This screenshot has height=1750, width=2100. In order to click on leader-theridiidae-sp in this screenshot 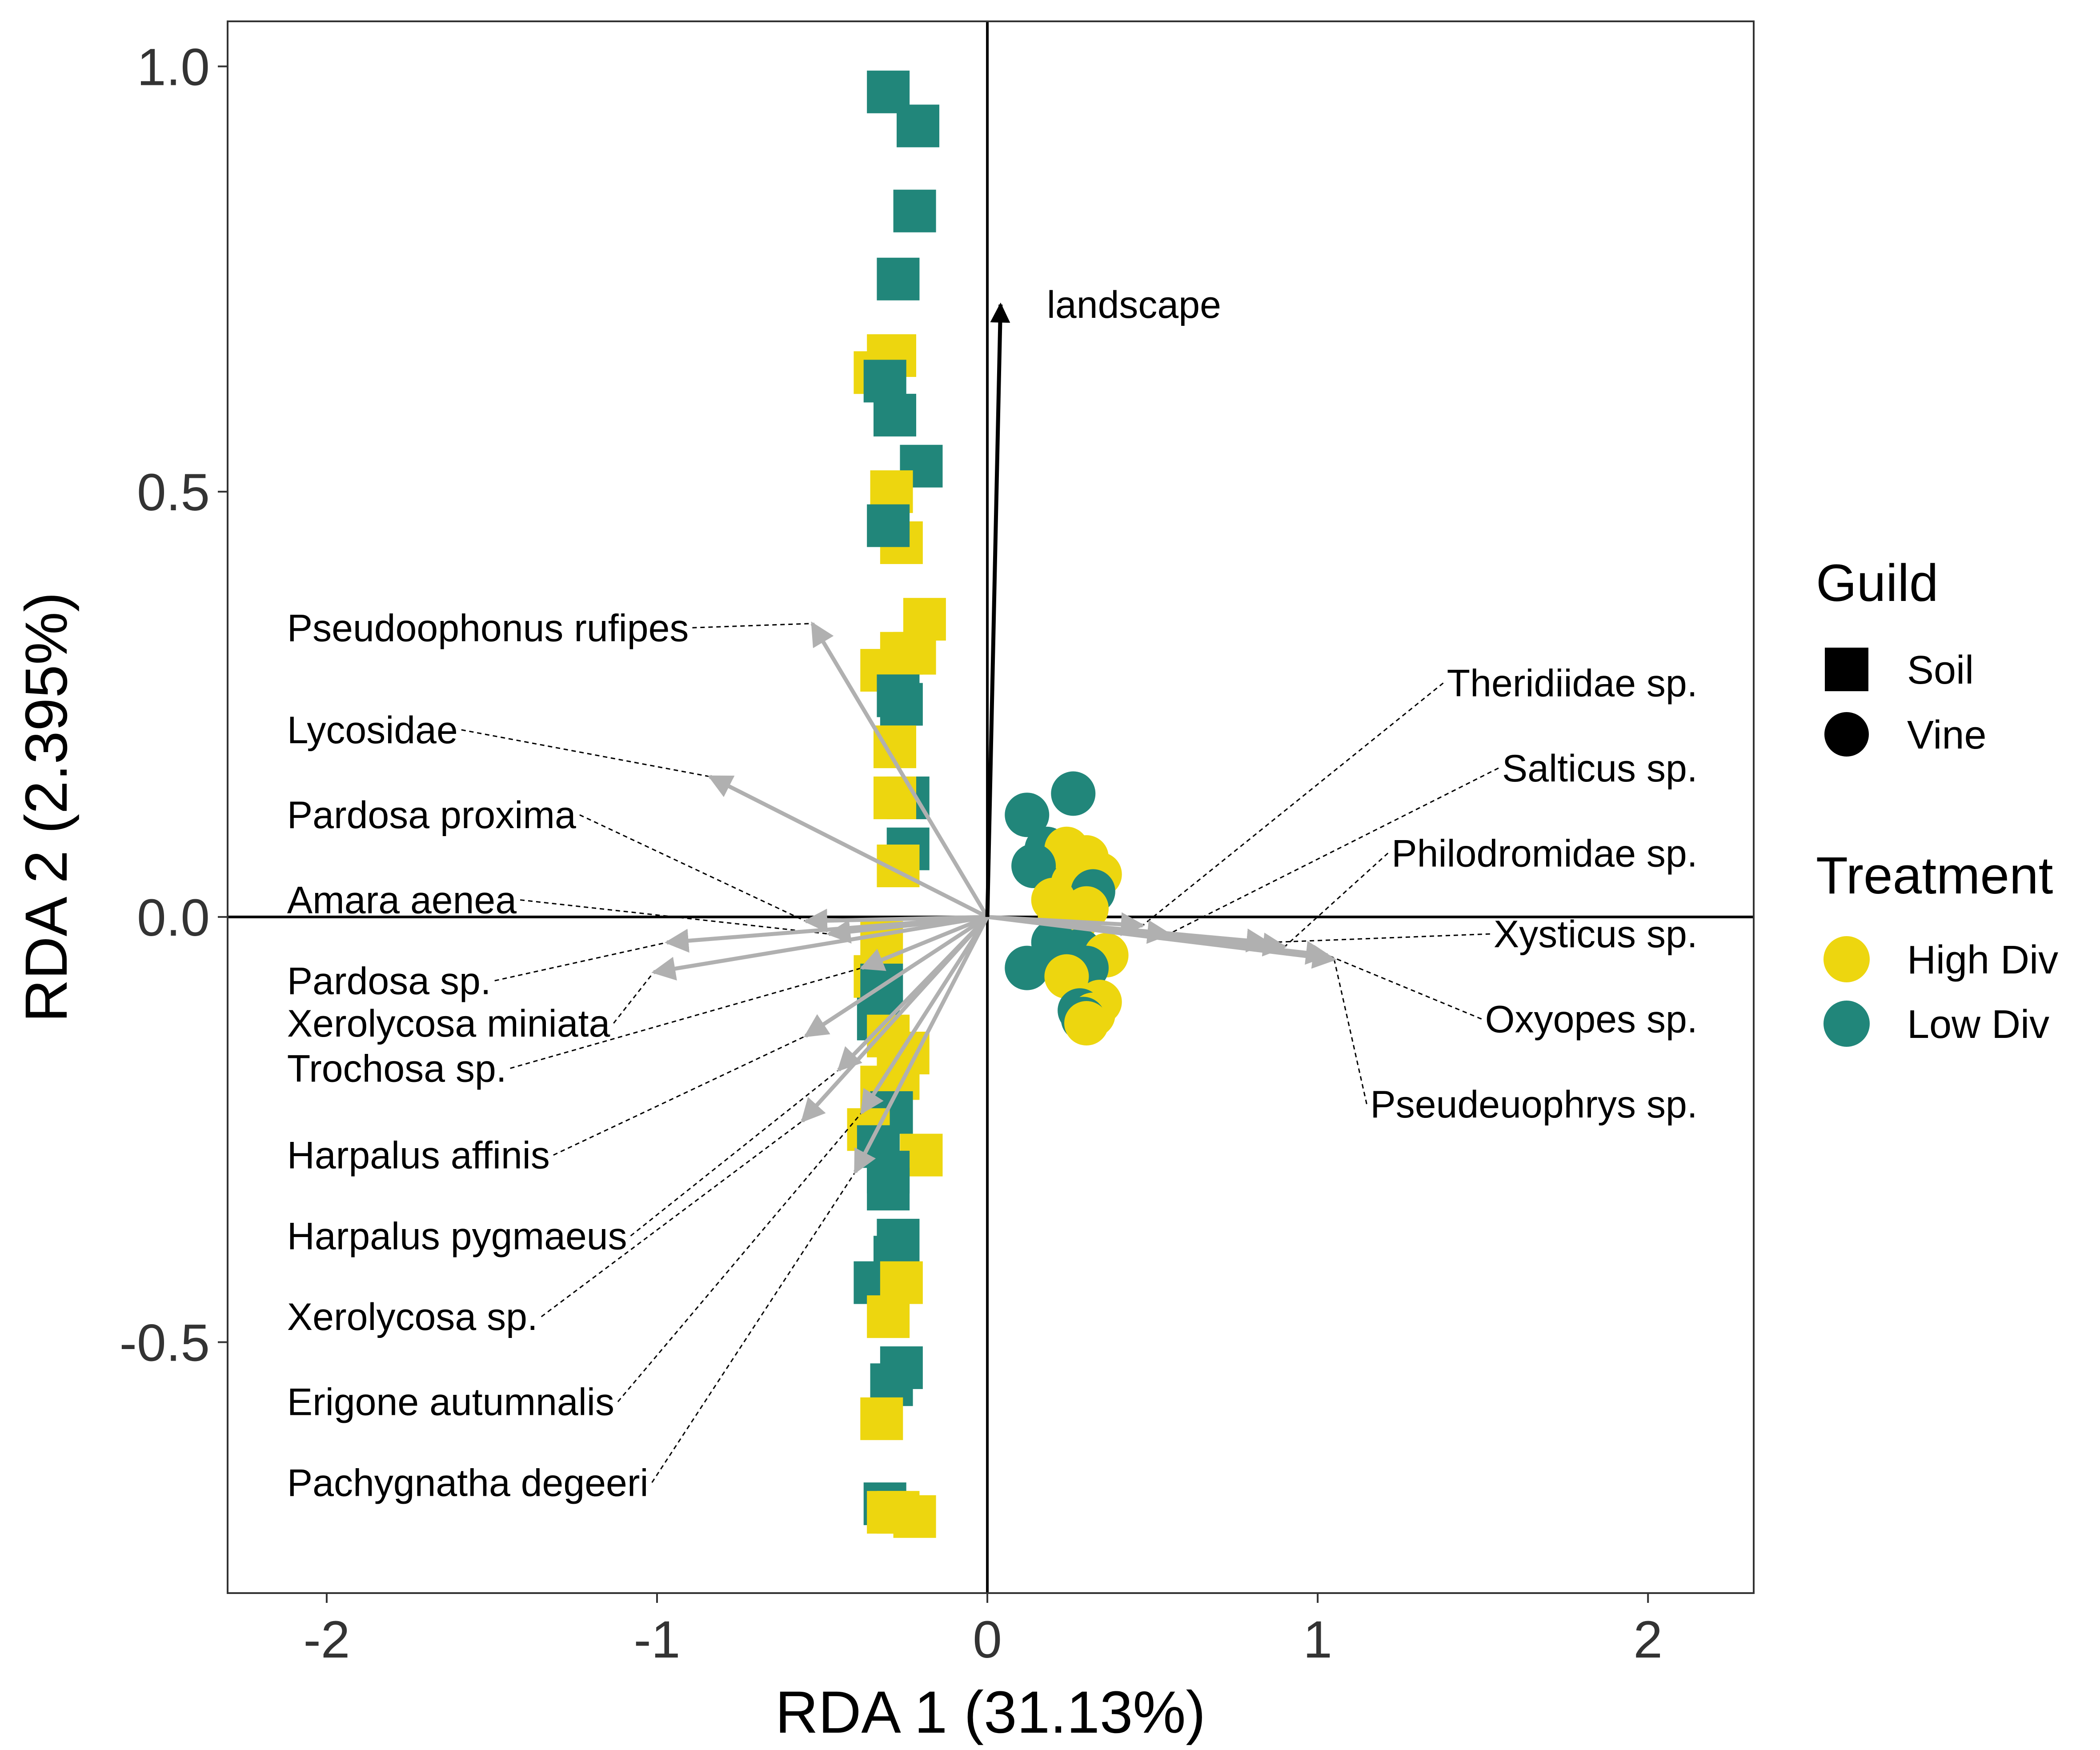, I will do `click(1293, 804)`.